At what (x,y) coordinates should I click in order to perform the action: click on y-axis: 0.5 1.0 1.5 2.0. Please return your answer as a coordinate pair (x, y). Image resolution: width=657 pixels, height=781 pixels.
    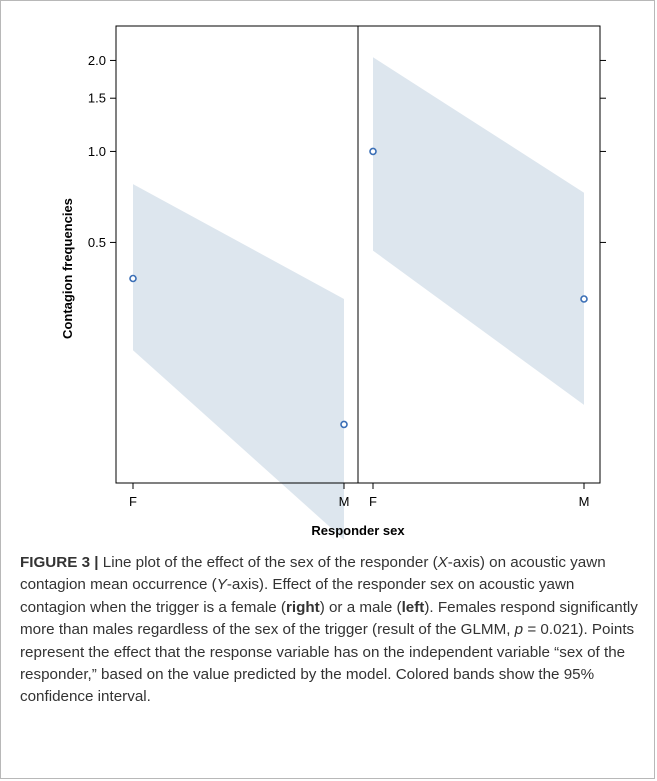
    Looking at the image, I should click on (102, 151).